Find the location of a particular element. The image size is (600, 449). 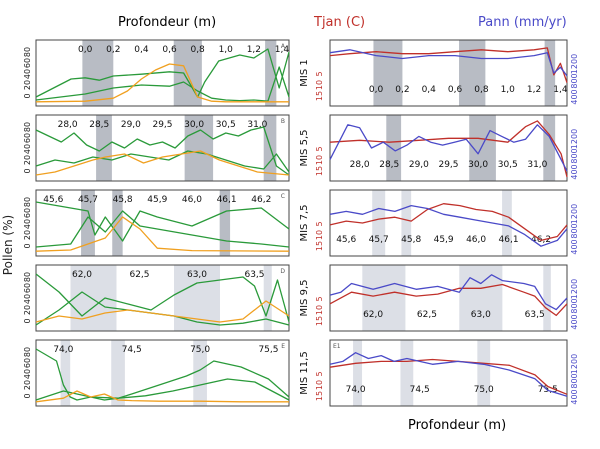

climate-cclimate-tjan-tick-label: 10 is located at coordinates (319, 235).